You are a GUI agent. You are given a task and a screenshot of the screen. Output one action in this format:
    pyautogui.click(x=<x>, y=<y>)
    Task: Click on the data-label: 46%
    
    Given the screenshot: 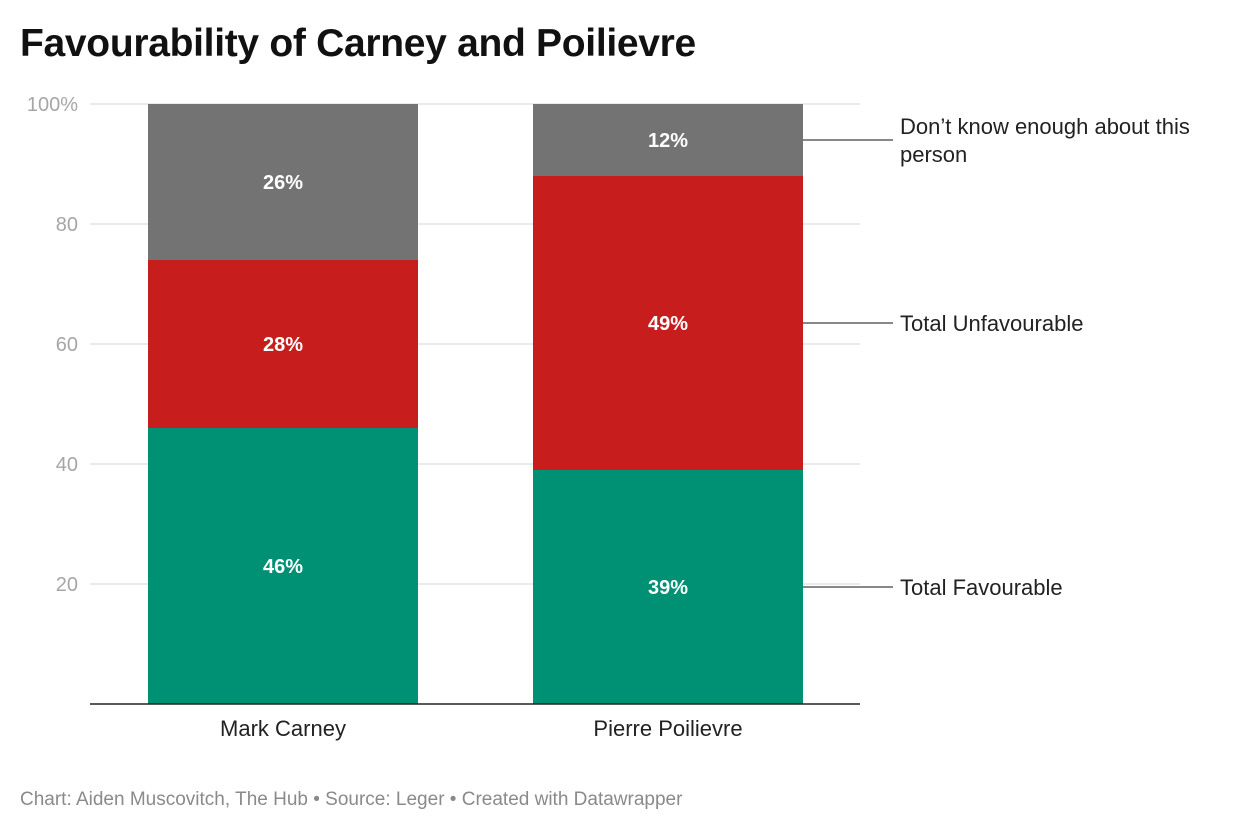 What is the action you would take?
    pyautogui.click(x=283, y=567)
    